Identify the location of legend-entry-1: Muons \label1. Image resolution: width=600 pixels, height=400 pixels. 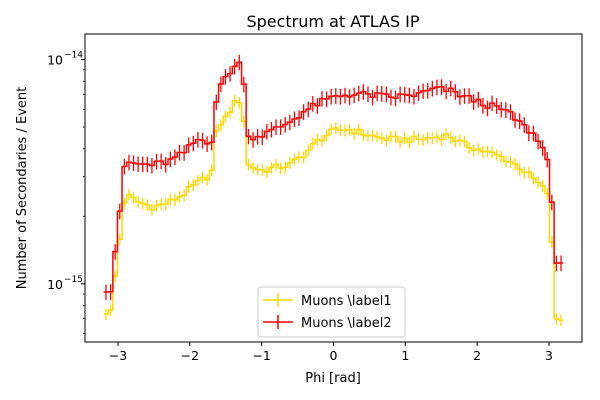
(327, 301).